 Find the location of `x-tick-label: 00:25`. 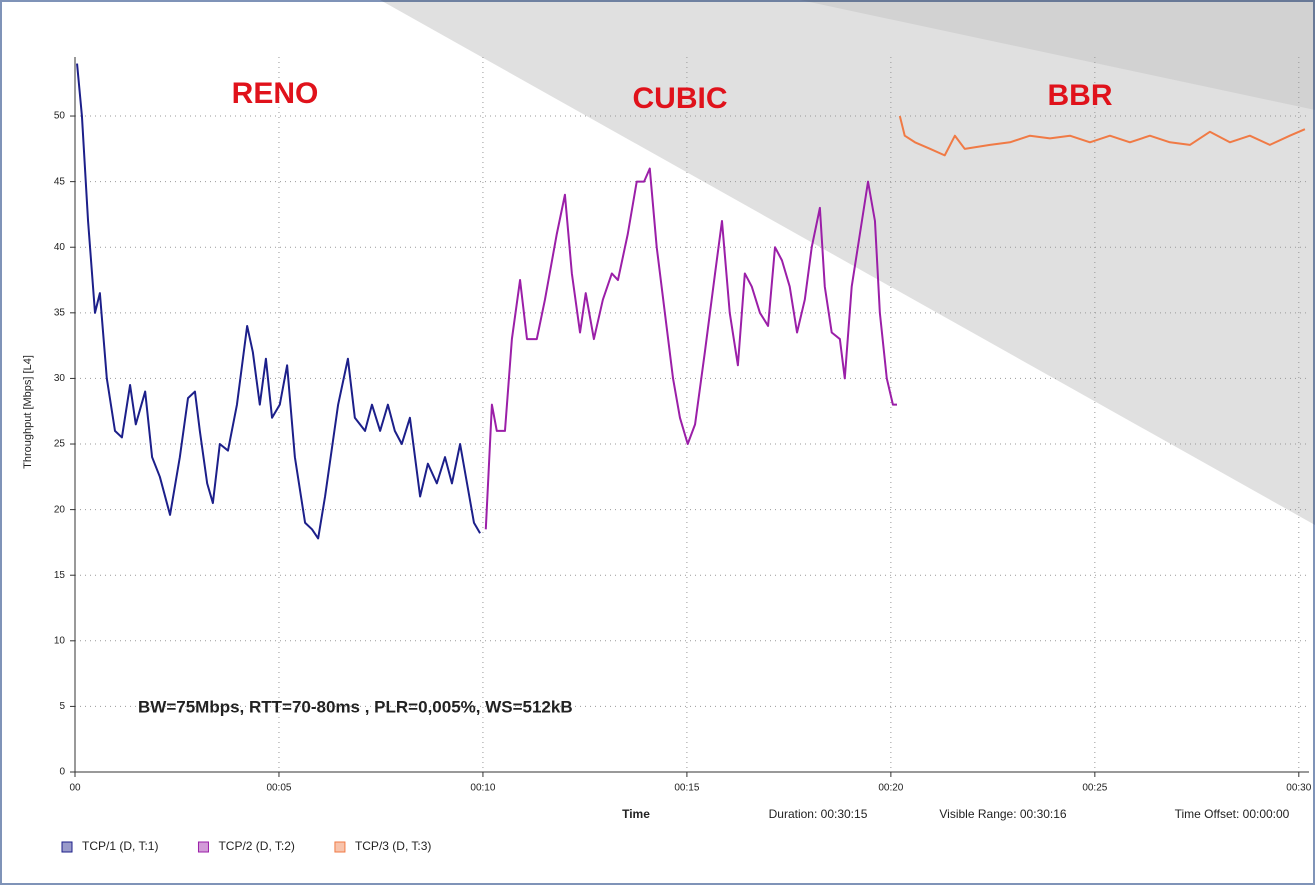

x-tick-label: 00:25 is located at coordinates (1094, 788).